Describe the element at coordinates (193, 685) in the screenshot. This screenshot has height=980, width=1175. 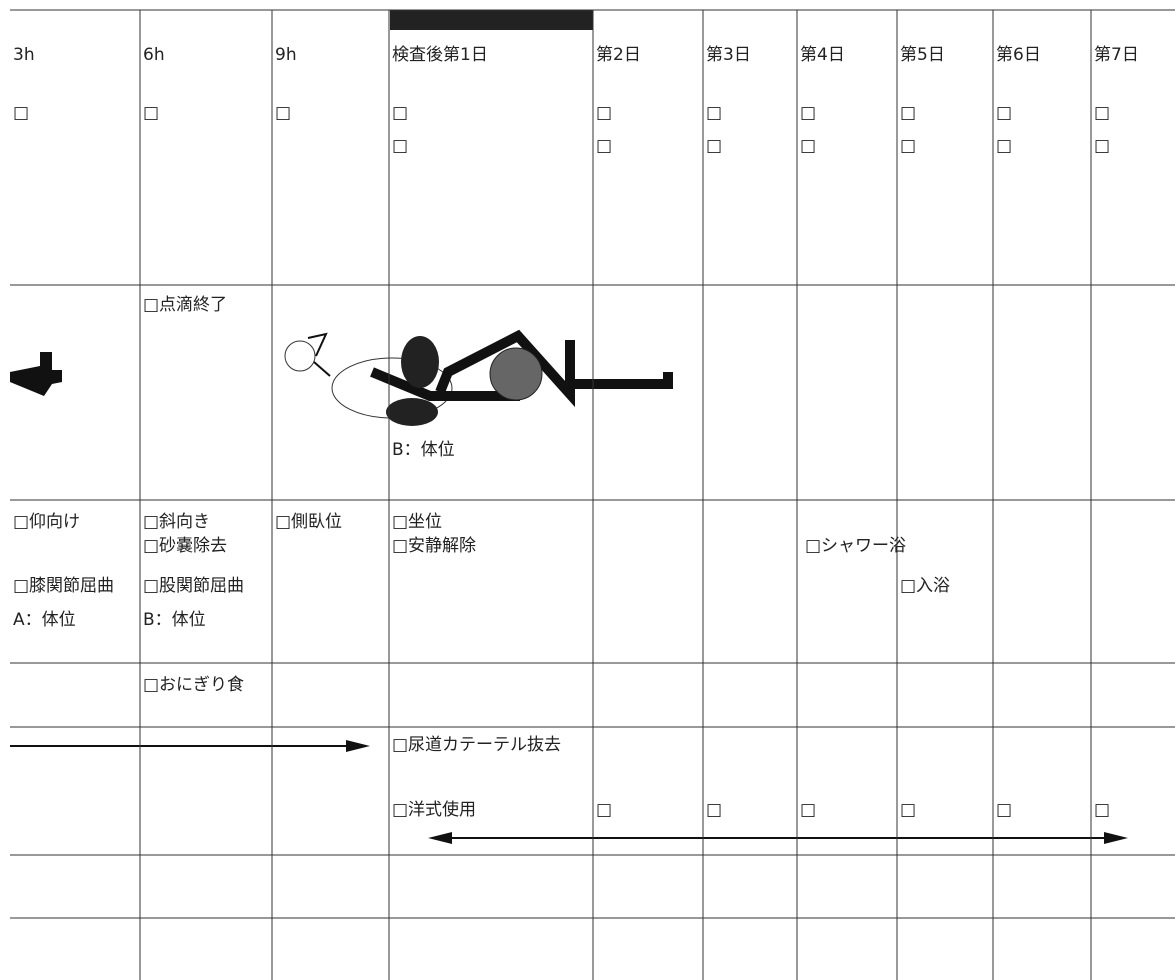
I see `cell-text: □おにぎり食` at that location.